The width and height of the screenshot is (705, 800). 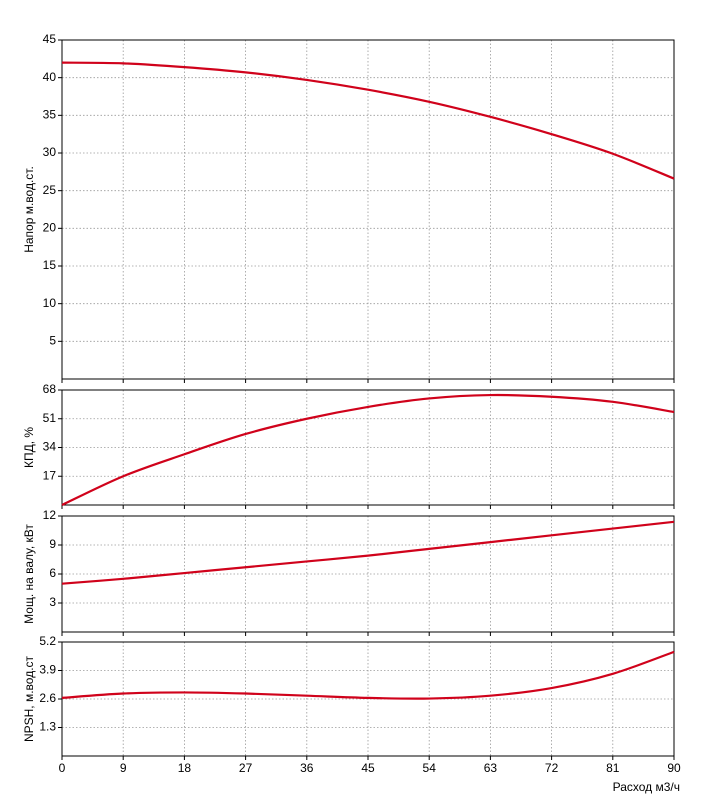 What do you see at coordinates (50, 303) in the screenshot?
I see `y-tick-label: 10` at bounding box center [50, 303].